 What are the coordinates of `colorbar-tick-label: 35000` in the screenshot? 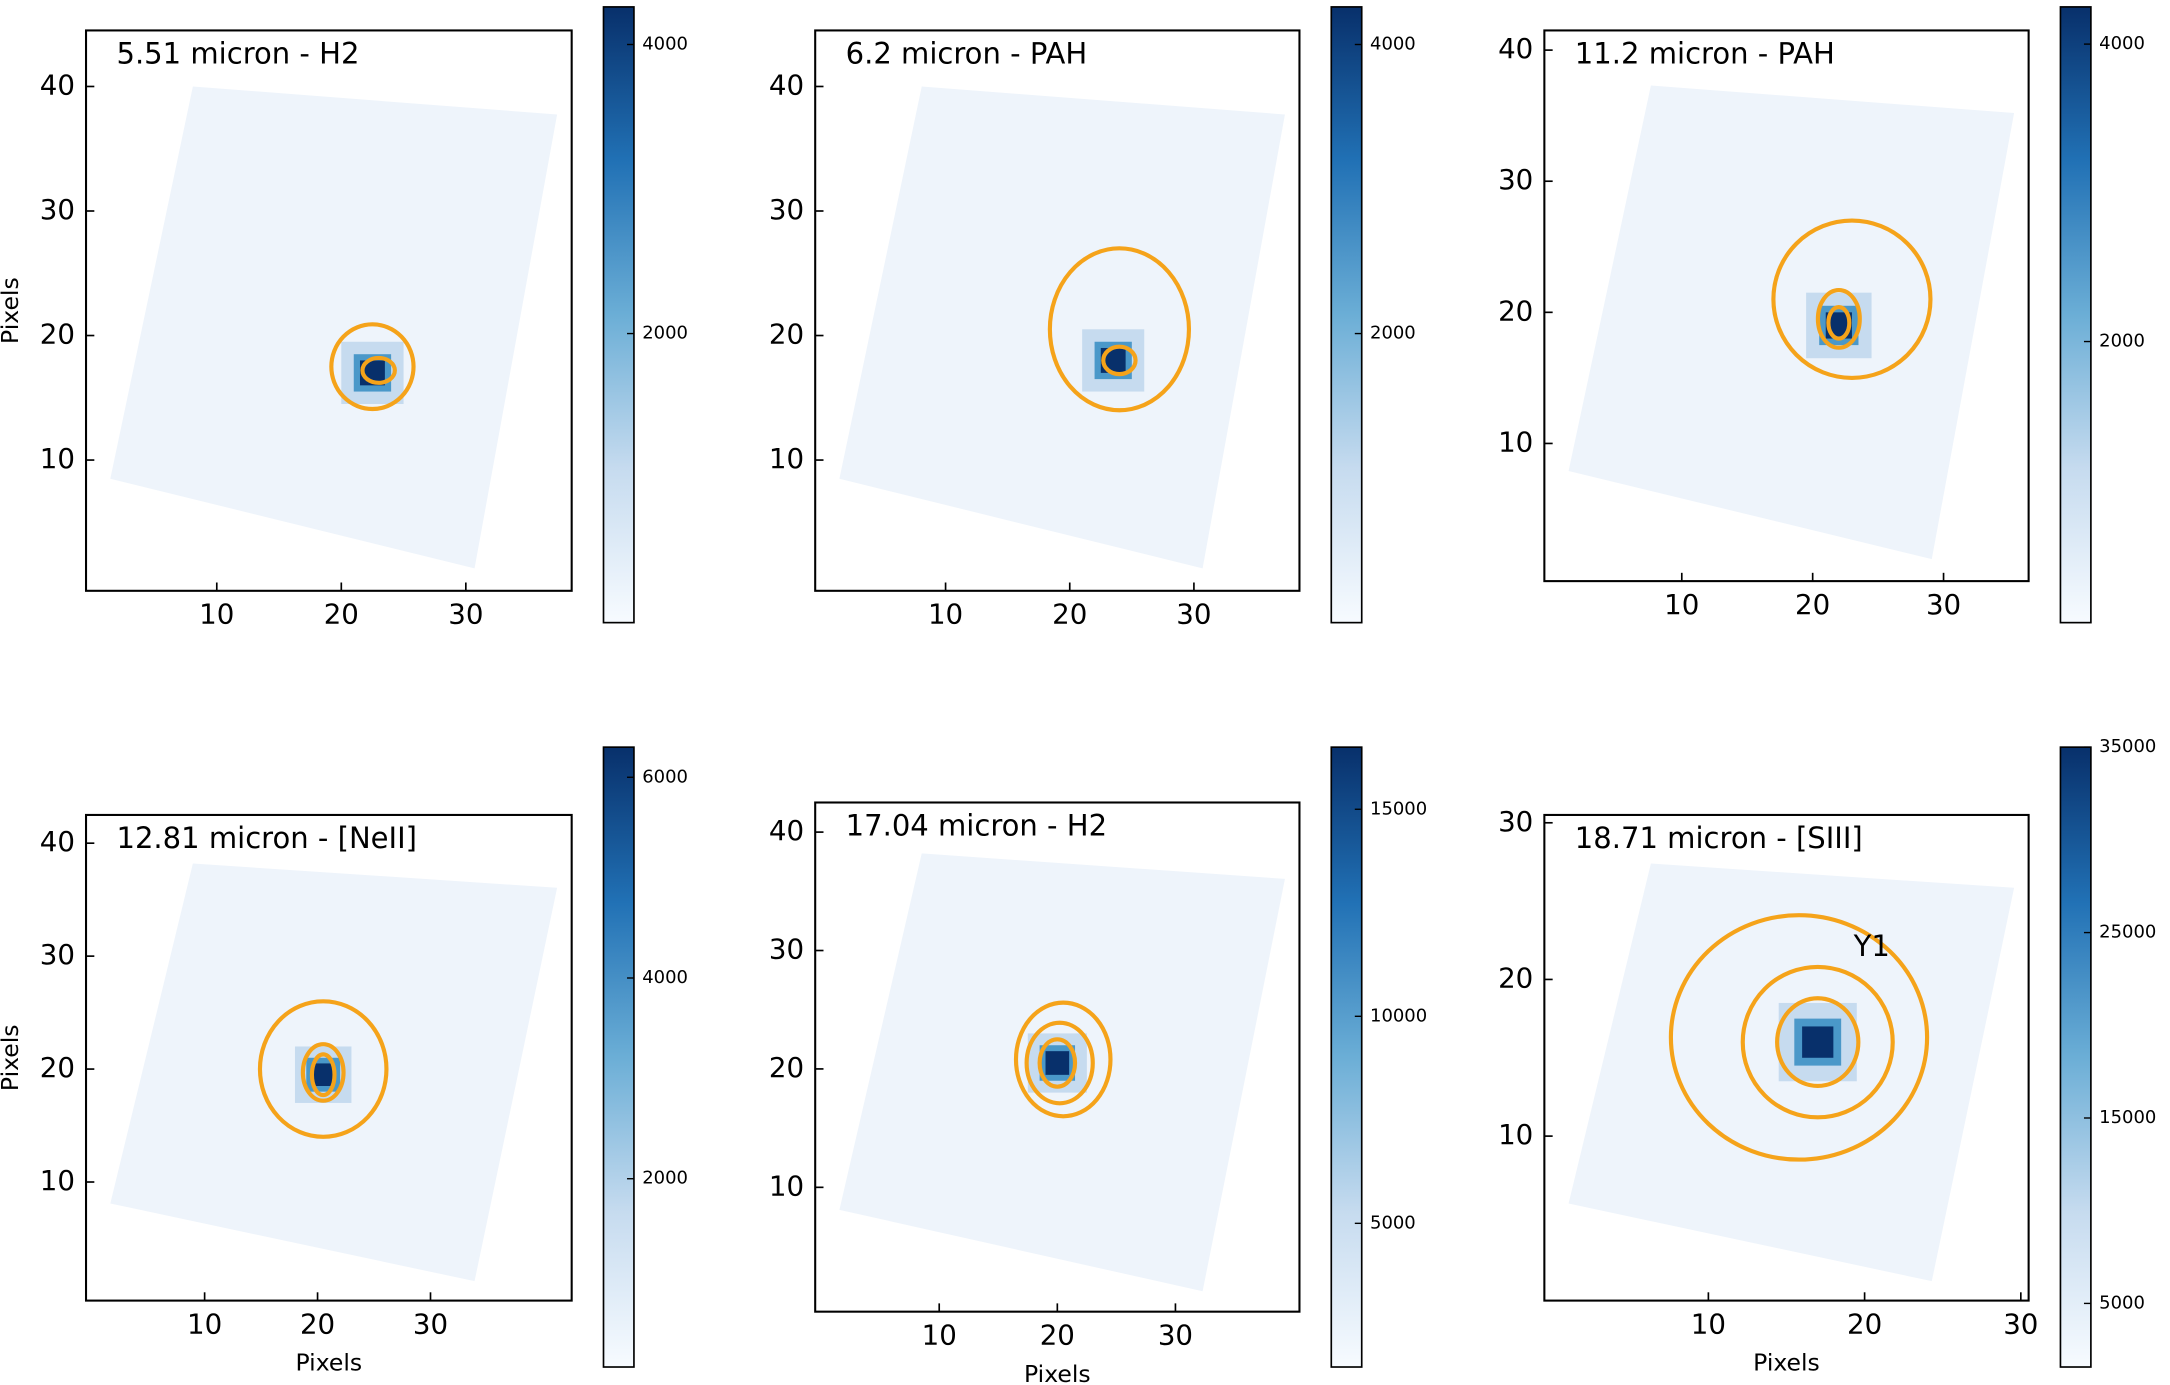 It's located at (2127, 746).